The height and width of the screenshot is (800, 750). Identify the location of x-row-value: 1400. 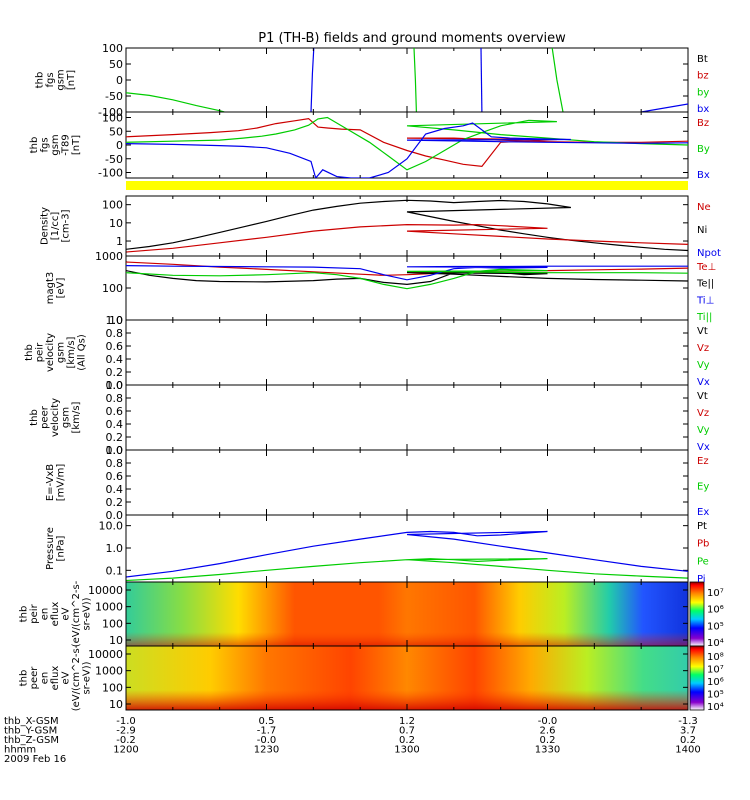
(687, 750).